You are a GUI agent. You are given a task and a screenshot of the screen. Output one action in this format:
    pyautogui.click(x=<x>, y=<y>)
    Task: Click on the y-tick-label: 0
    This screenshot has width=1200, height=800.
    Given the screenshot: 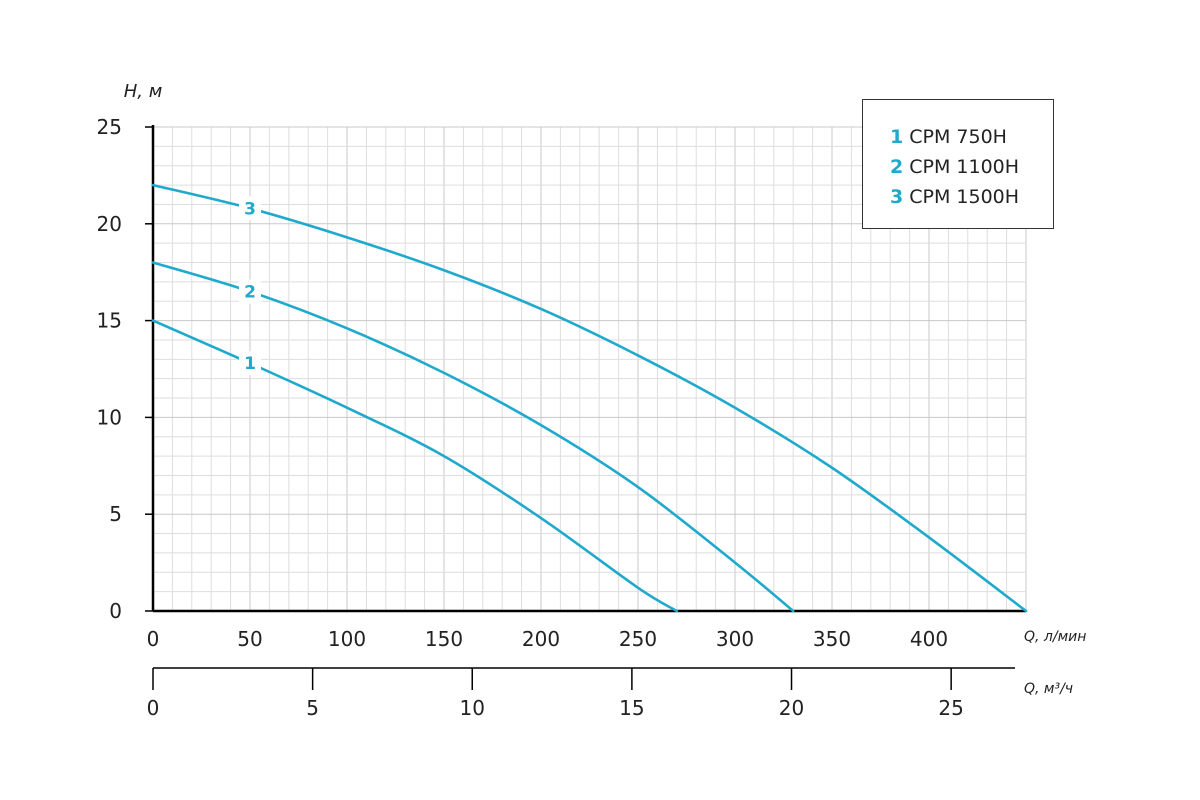 What is the action you would take?
    pyautogui.click(x=115, y=611)
    